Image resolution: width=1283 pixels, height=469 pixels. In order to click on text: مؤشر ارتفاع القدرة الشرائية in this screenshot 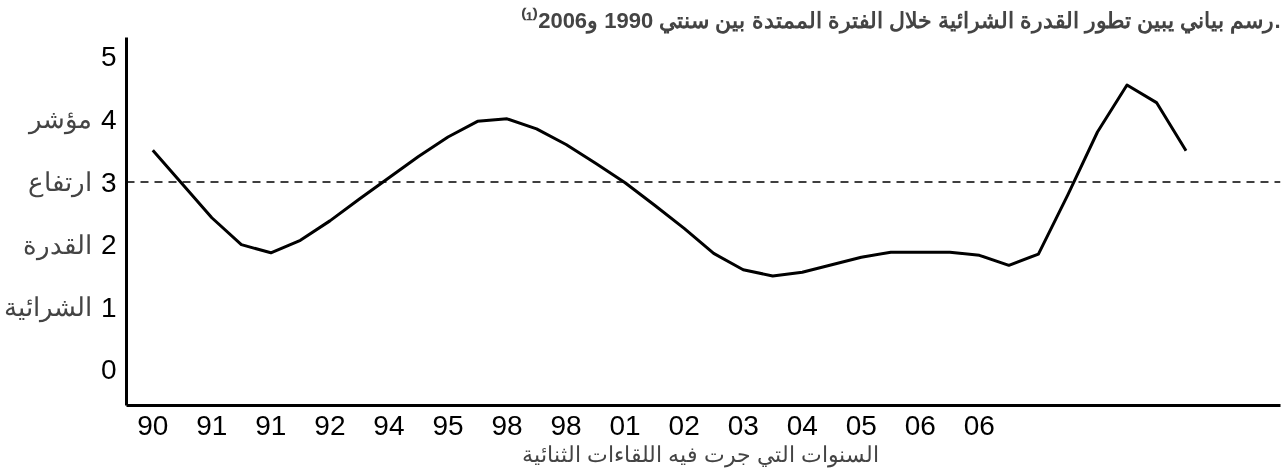, I will do `click(47, 213)`.